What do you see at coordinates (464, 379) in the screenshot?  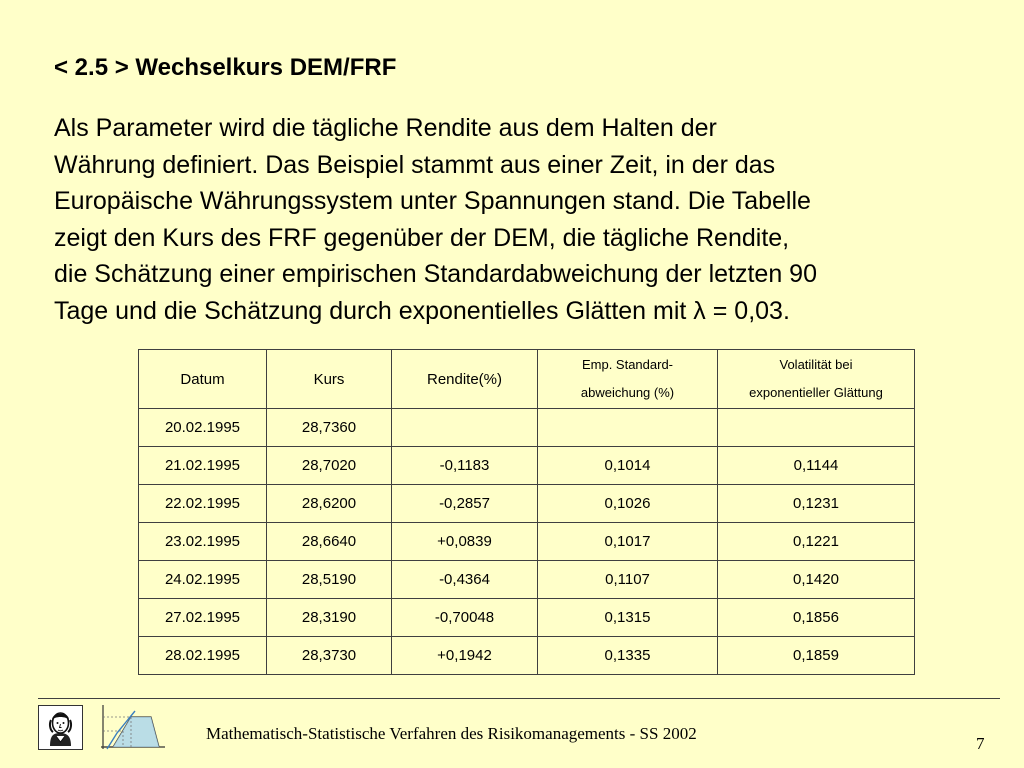 I see `header-rendite: Rendite(%)` at bounding box center [464, 379].